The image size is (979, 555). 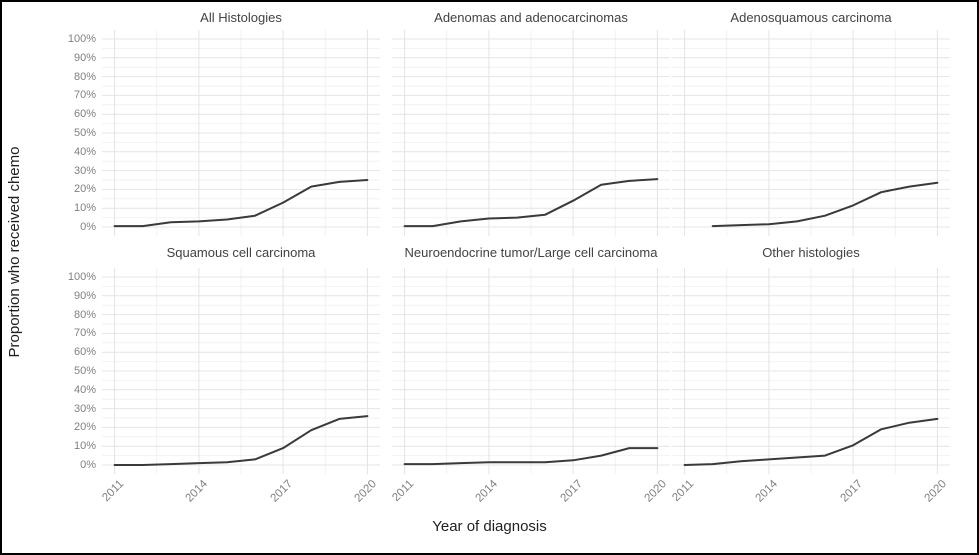 I want to click on facet-panel-squamous-cell-carcinoma, so click(x=241, y=371).